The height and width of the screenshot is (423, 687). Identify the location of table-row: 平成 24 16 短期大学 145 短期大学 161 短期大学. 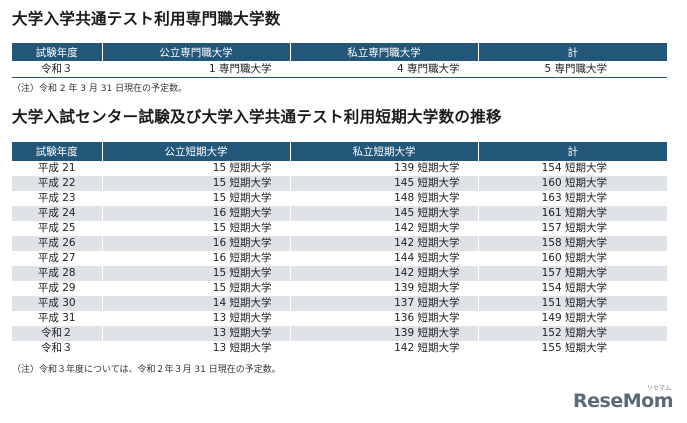
(339, 213).